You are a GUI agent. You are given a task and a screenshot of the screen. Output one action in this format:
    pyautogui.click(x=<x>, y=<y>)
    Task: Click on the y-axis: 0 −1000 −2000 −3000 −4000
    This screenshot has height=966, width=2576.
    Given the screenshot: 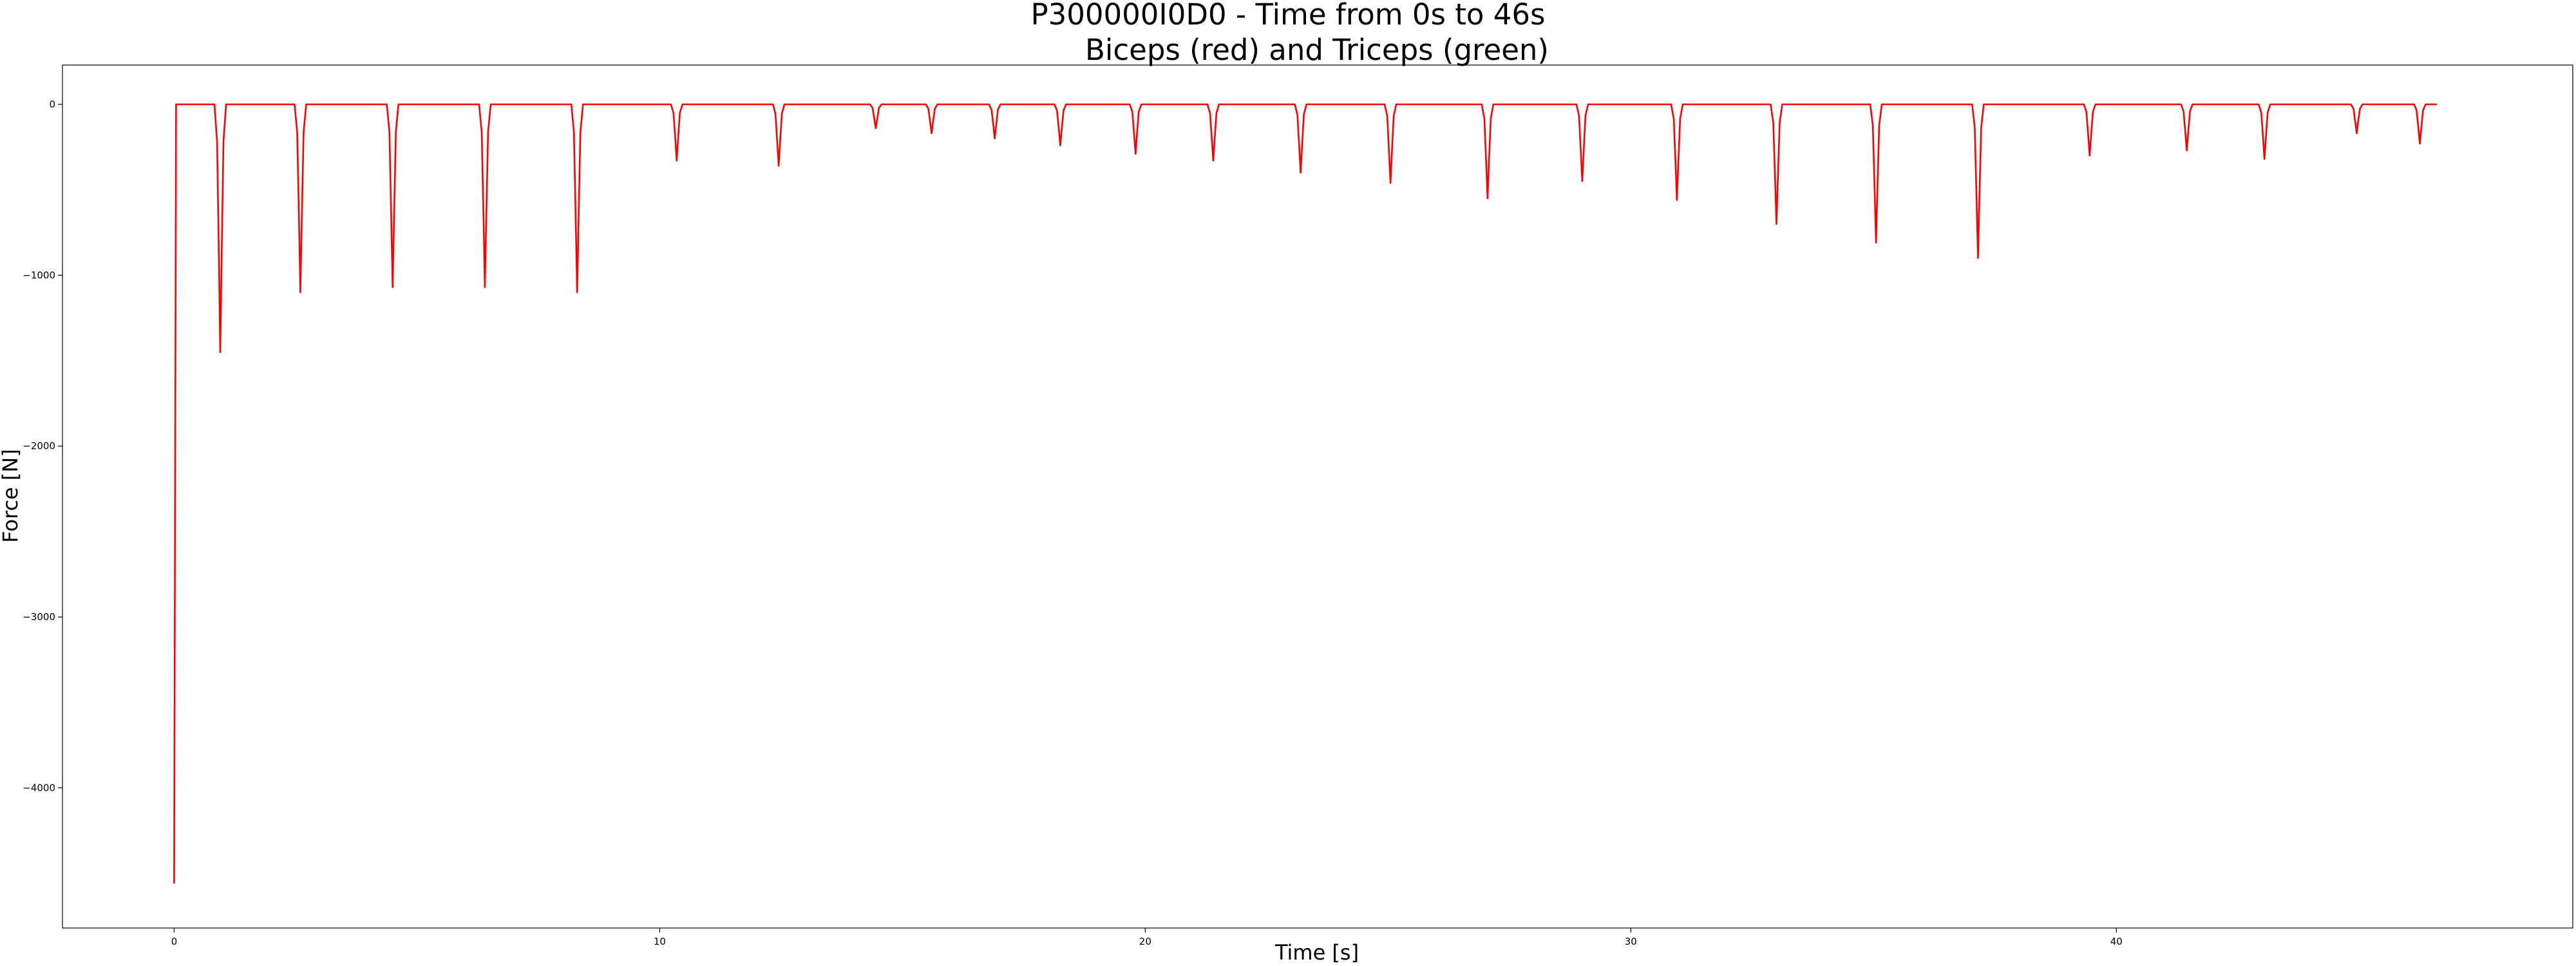 What is the action you would take?
    pyautogui.click(x=42, y=446)
    